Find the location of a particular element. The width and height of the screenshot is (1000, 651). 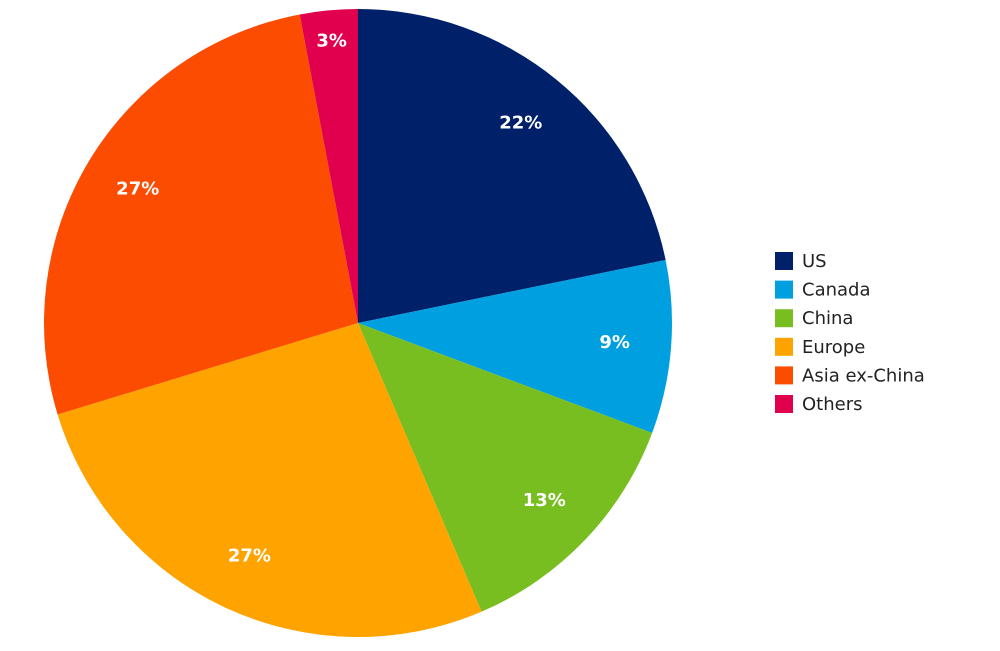

legend-label: Canada is located at coordinates (836, 290).